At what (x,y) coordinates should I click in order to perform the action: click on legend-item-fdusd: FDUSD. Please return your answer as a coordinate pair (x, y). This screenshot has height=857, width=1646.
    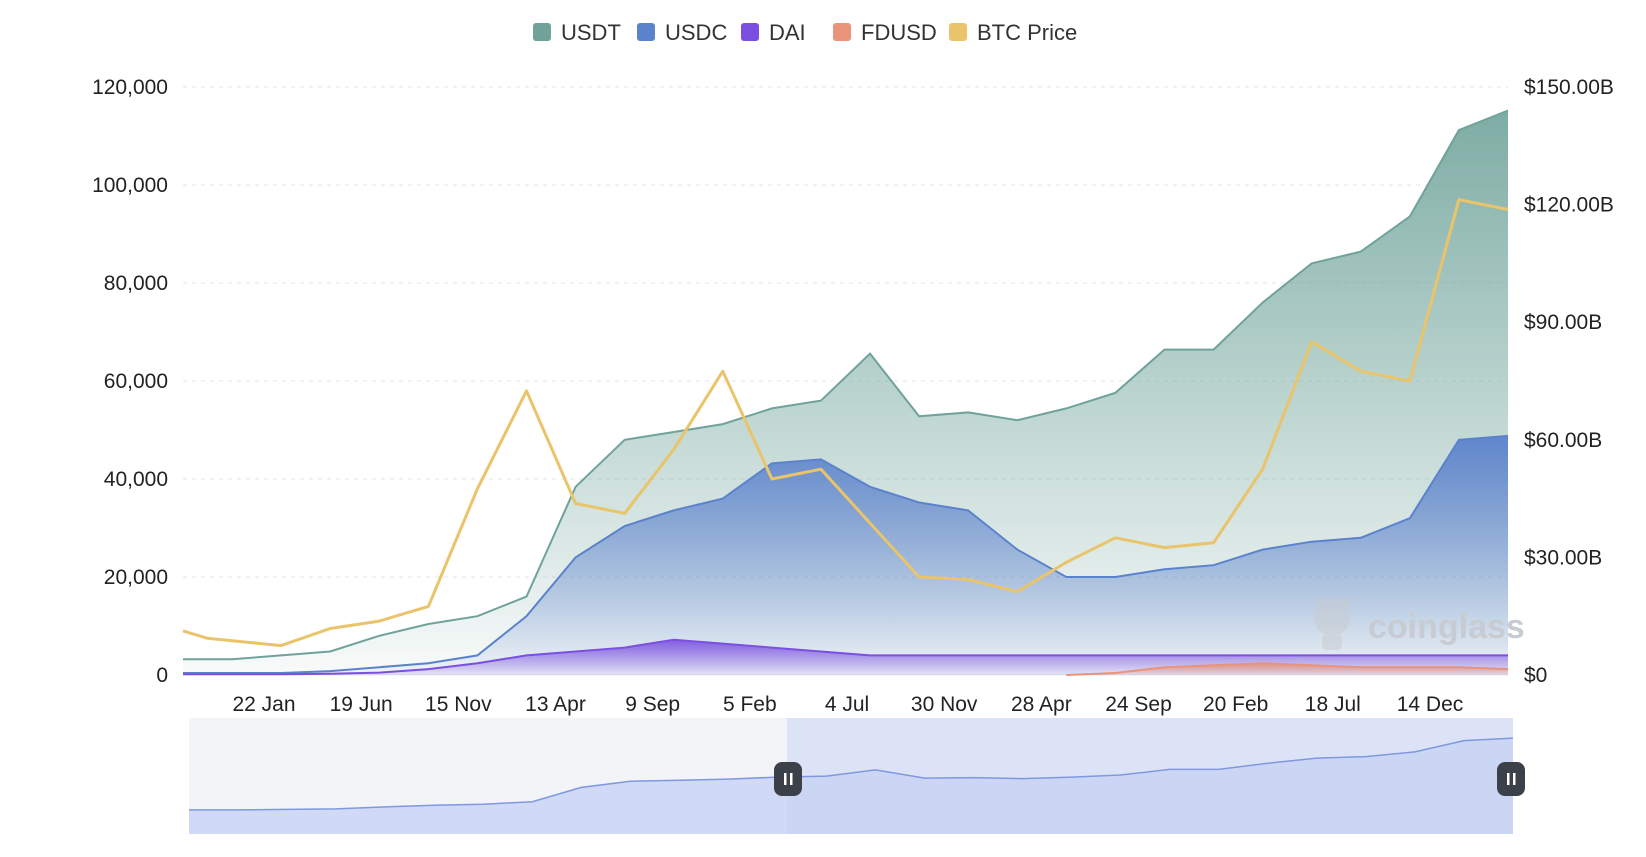
    Looking at the image, I should click on (885, 32).